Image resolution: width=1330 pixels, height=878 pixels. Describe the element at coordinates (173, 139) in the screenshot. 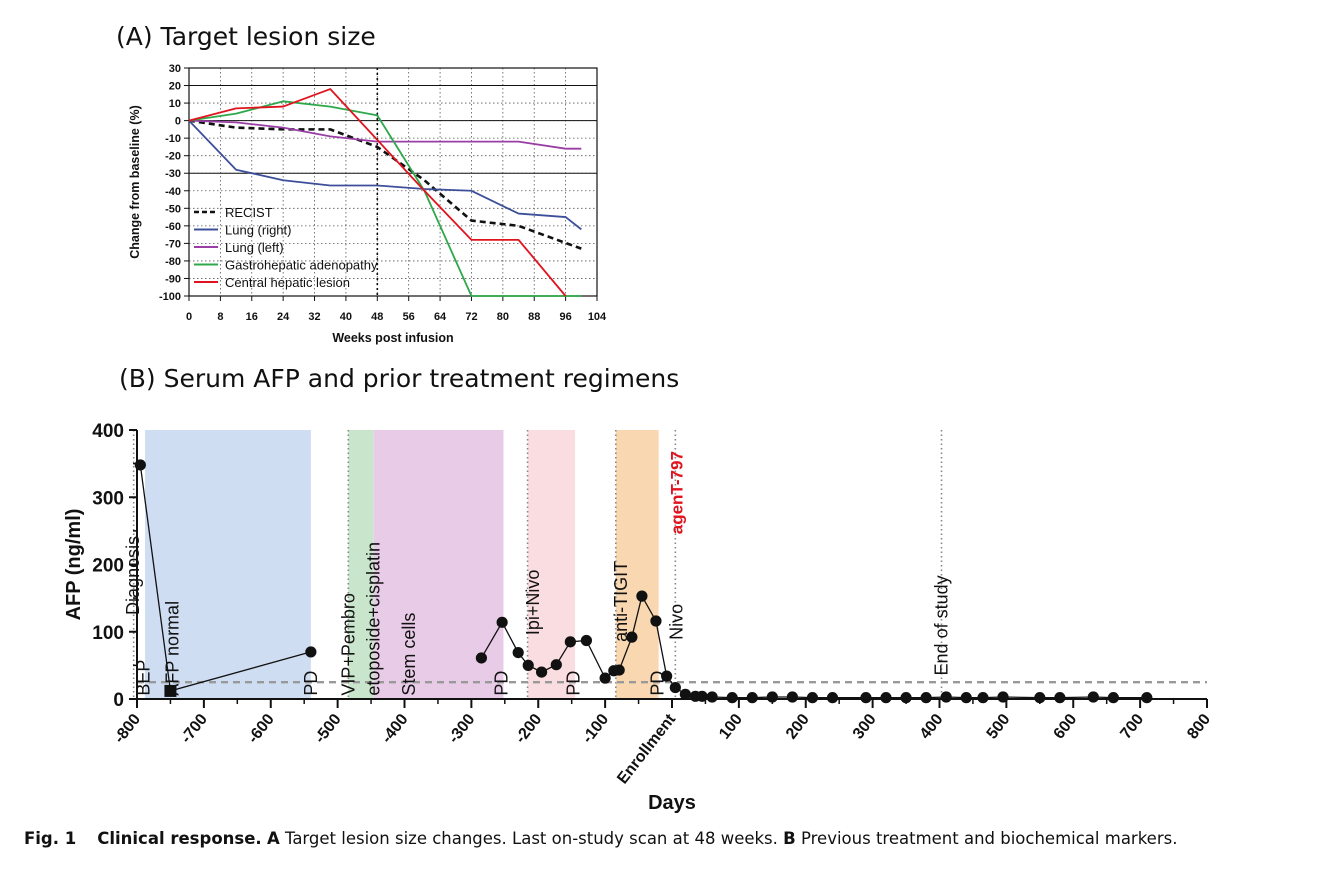

I see `y-tick-label: -10` at that location.